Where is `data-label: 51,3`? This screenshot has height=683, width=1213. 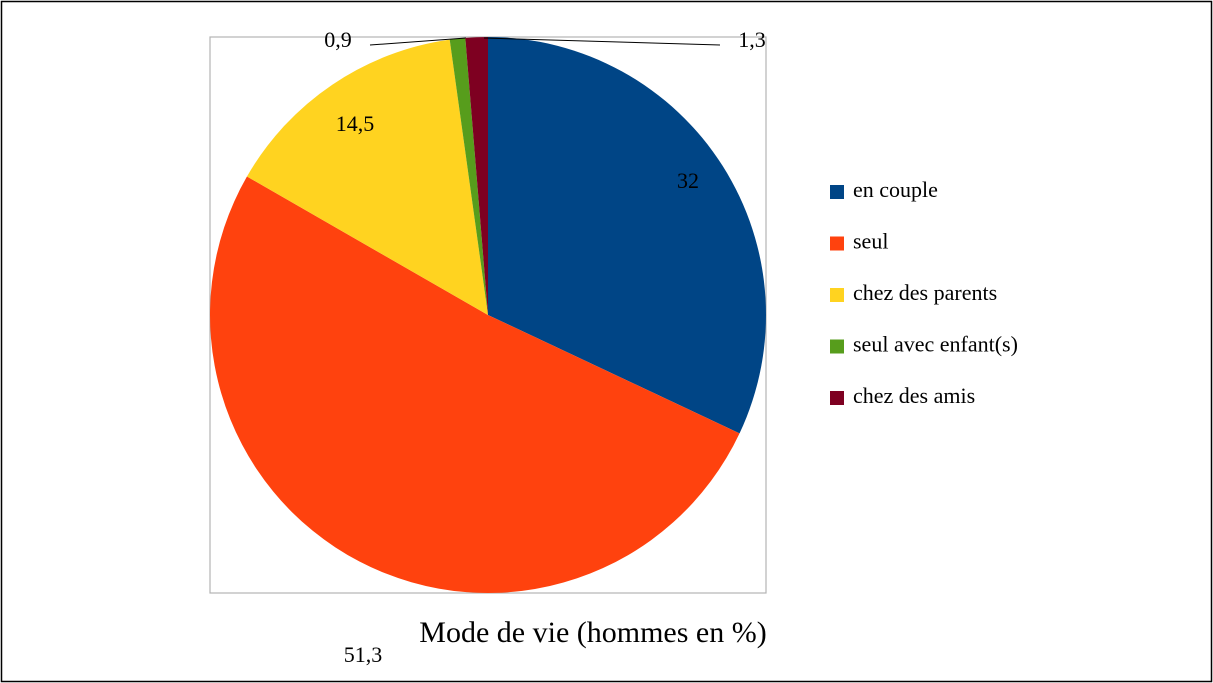
data-label: 51,3 is located at coordinates (363, 654).